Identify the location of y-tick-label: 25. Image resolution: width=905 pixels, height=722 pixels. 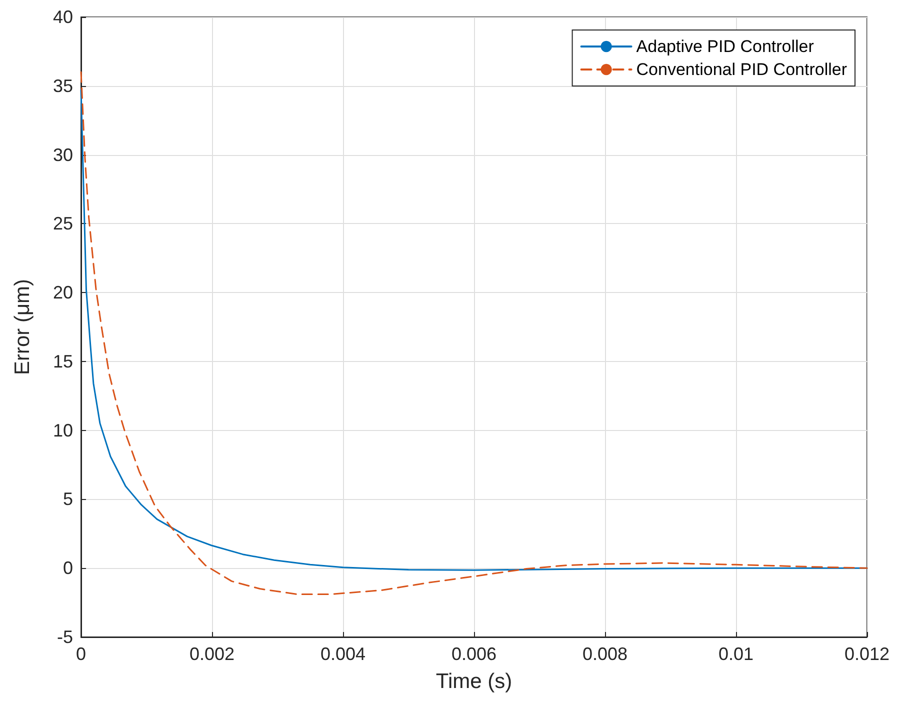
(62, 224).